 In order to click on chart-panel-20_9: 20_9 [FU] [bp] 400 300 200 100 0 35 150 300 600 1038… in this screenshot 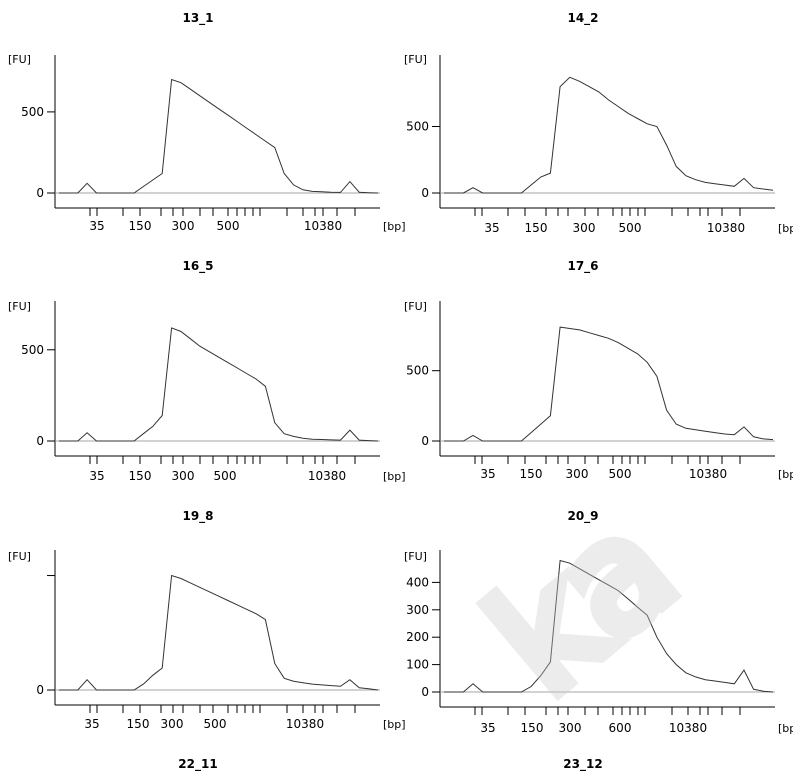, I will do `click(598, 622)`.